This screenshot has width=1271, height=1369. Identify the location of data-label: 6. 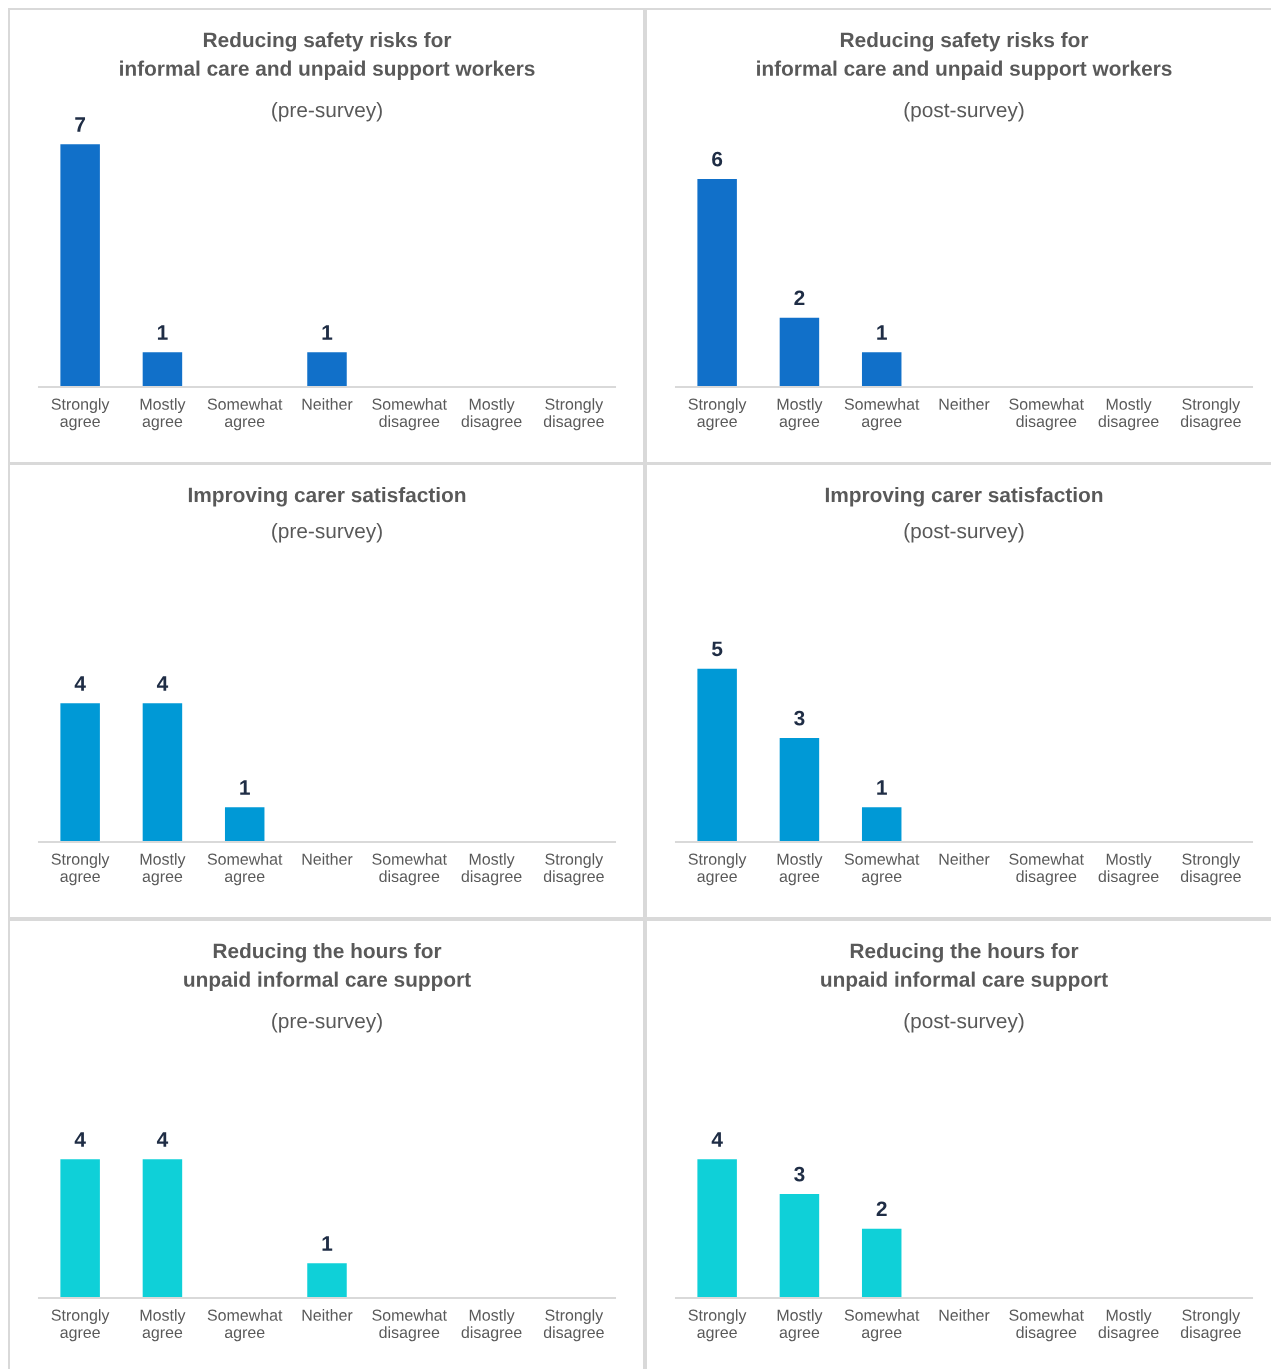
(717, 159).